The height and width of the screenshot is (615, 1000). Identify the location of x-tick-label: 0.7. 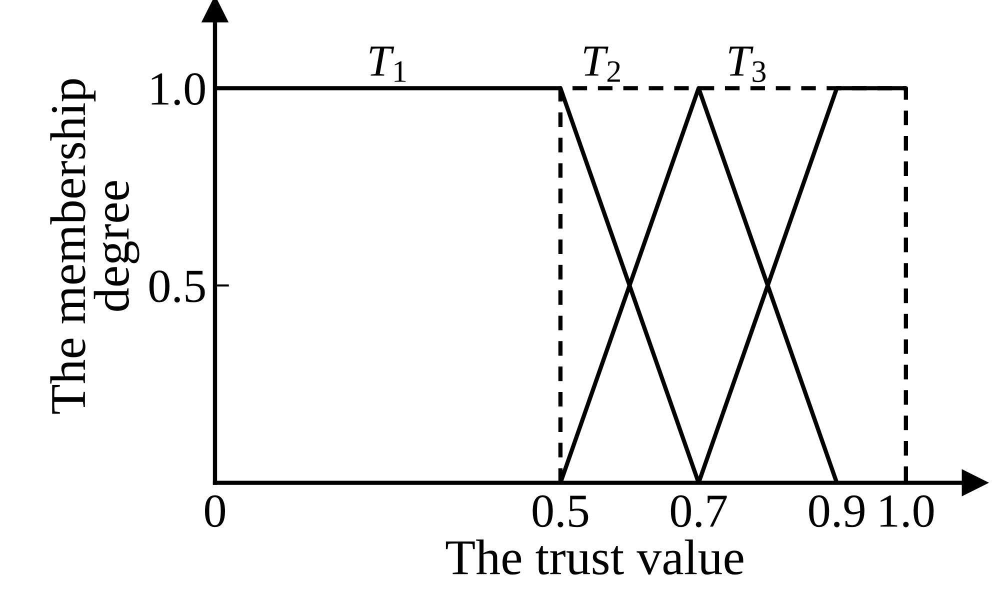
(698, 511).